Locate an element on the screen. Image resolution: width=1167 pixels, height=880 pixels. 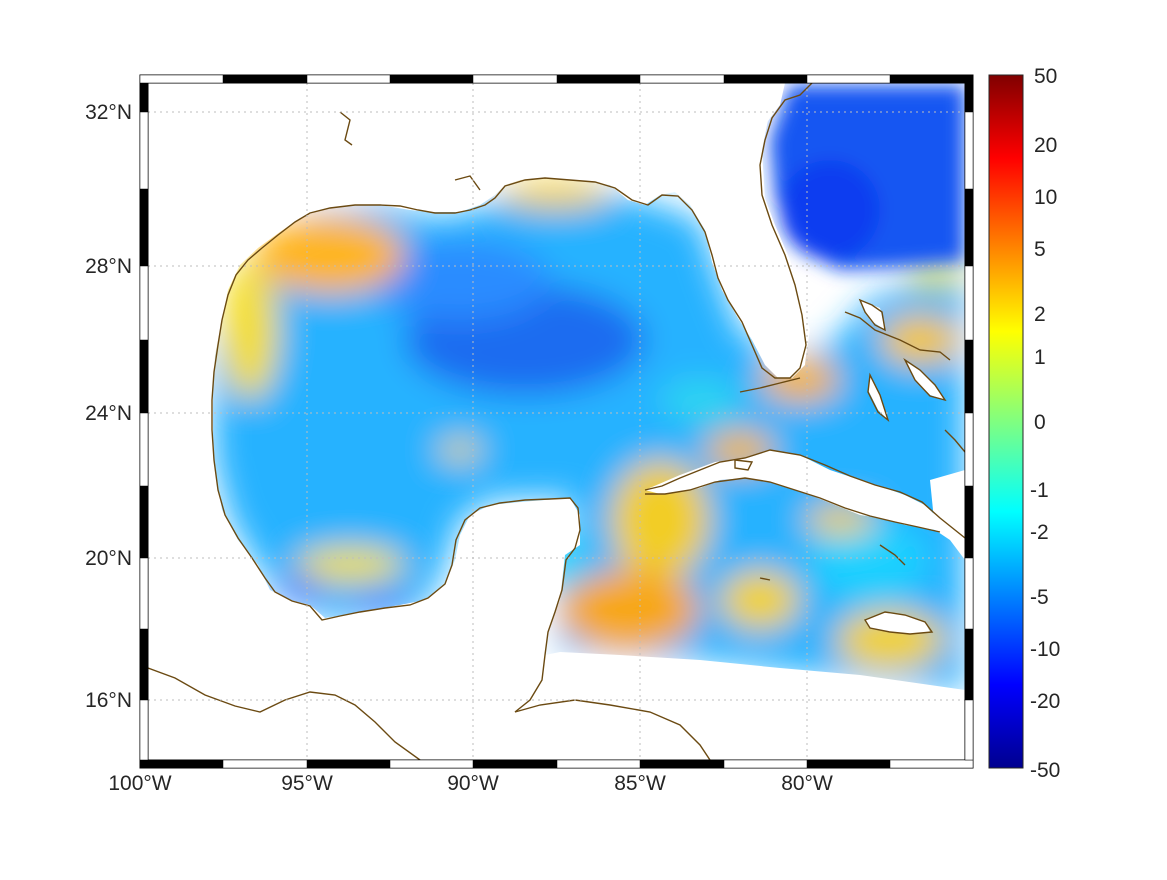
lon-label: 80°W is located at coordinates (807, 783).